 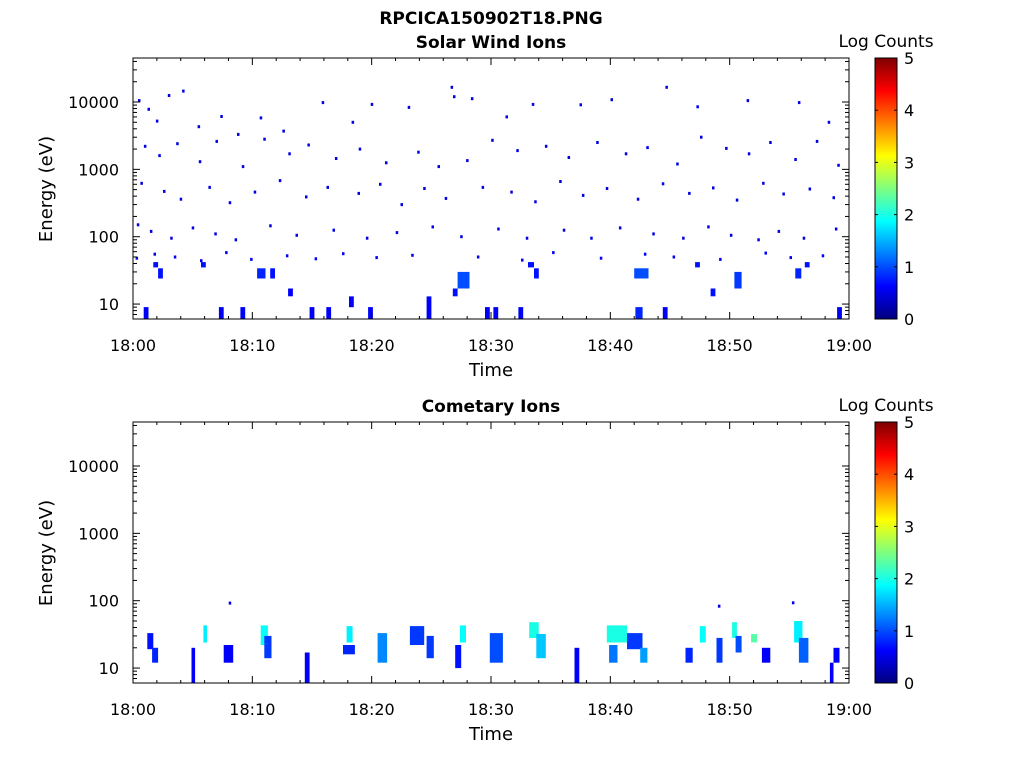 I want to click on colorbar-ticks: 0 1 2 3 4 5, so click(x=894, y=553).